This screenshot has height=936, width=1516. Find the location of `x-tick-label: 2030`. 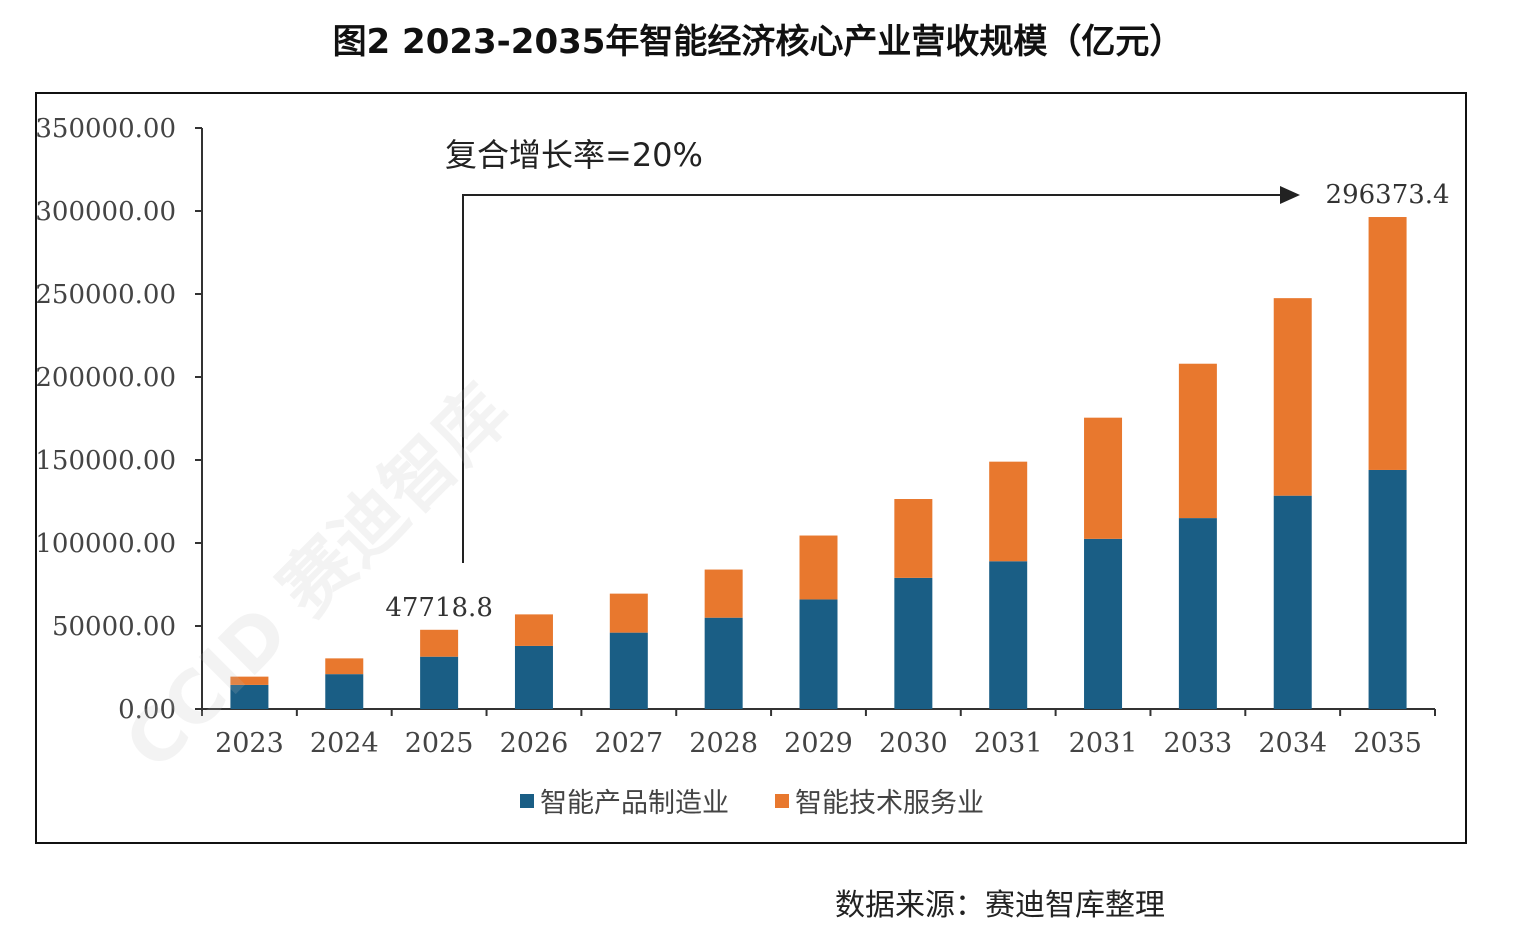

x-tick-label: 2030 is located at coordinates (913, 743).